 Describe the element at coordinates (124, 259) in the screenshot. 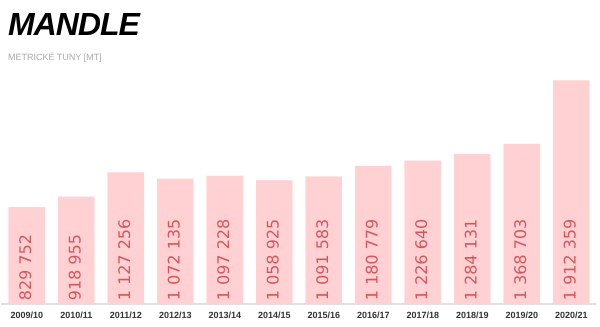

I see `data-label: 1 127 256` at that location.